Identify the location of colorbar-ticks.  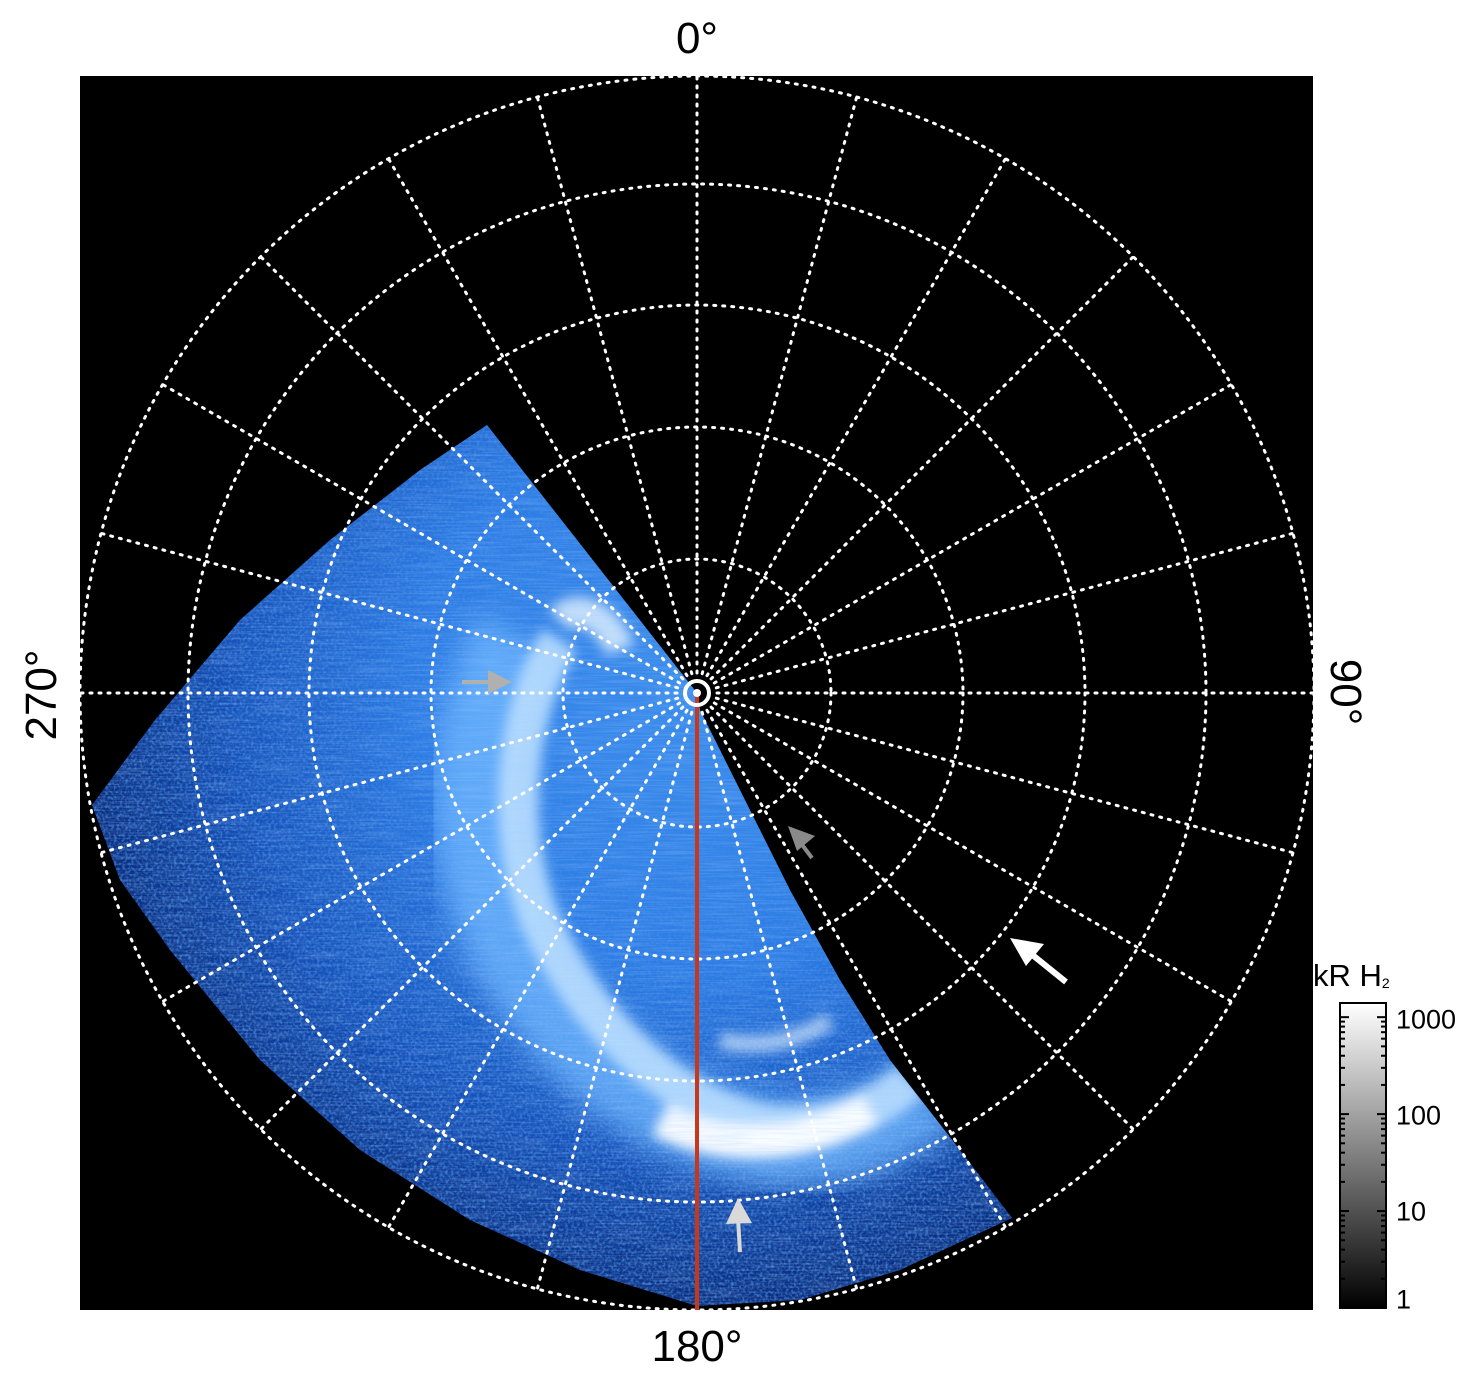
(1363, 1162).